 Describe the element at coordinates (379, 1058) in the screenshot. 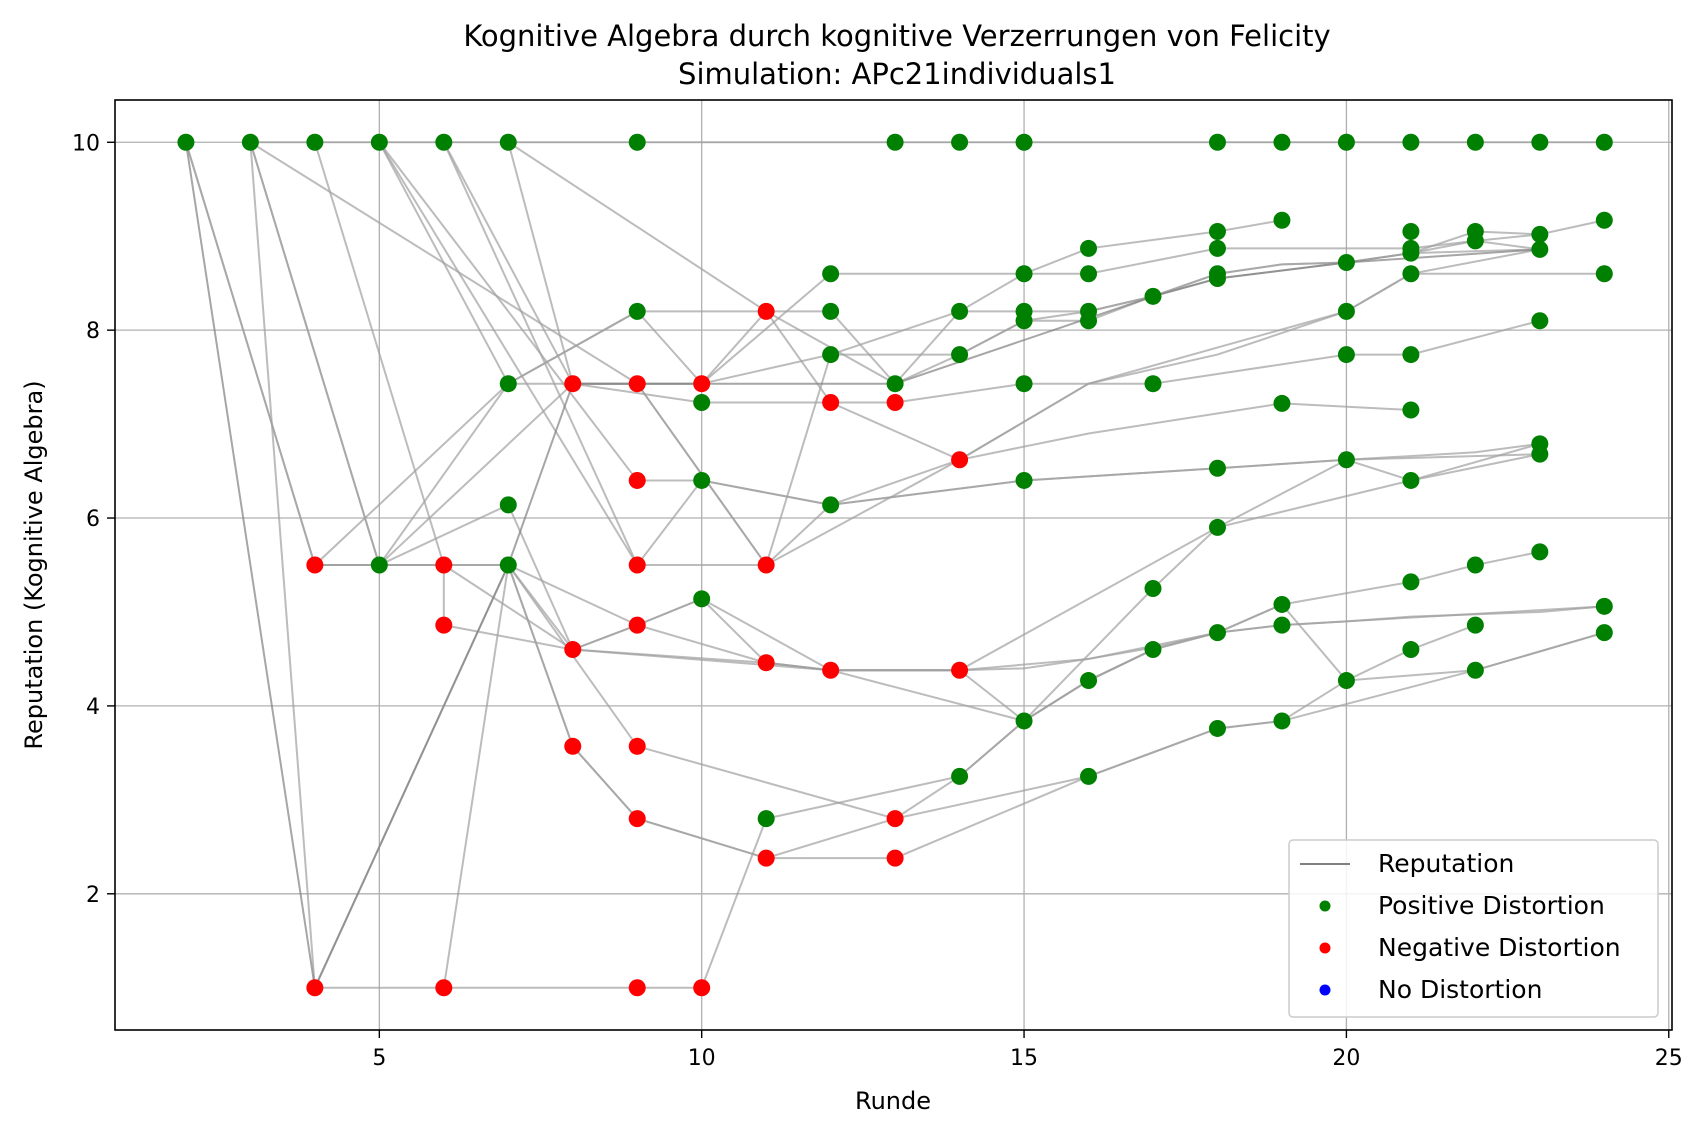

I see `x-tick-label: 5` at that location.